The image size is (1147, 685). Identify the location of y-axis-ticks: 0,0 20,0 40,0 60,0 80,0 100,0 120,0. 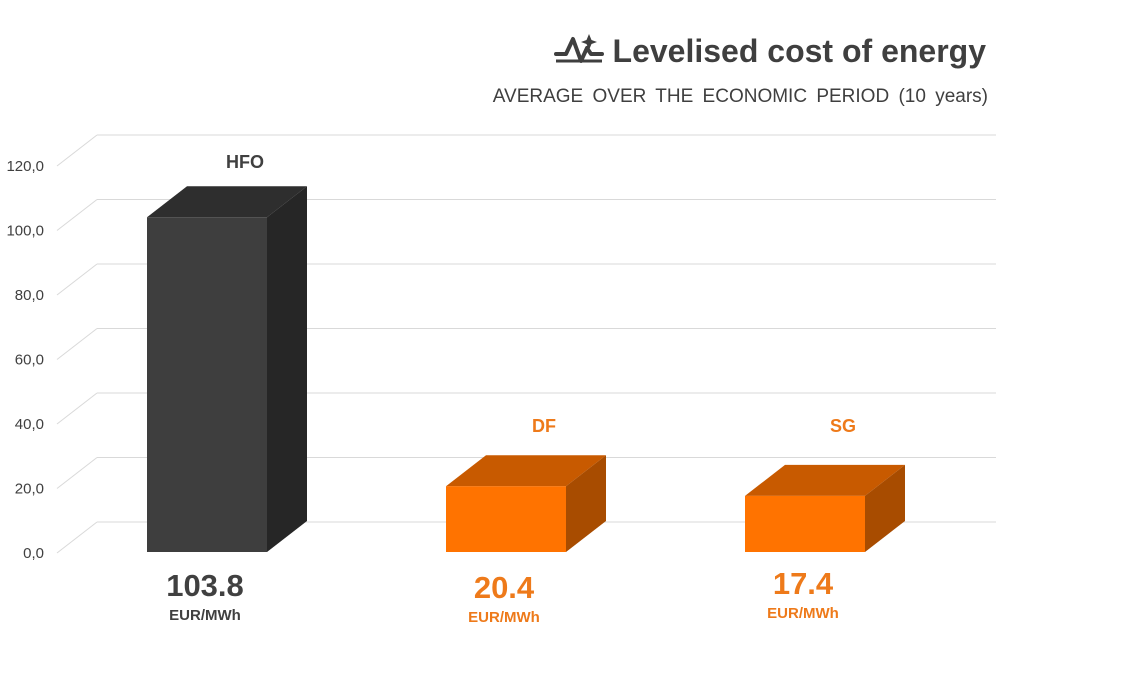
(25, 360).